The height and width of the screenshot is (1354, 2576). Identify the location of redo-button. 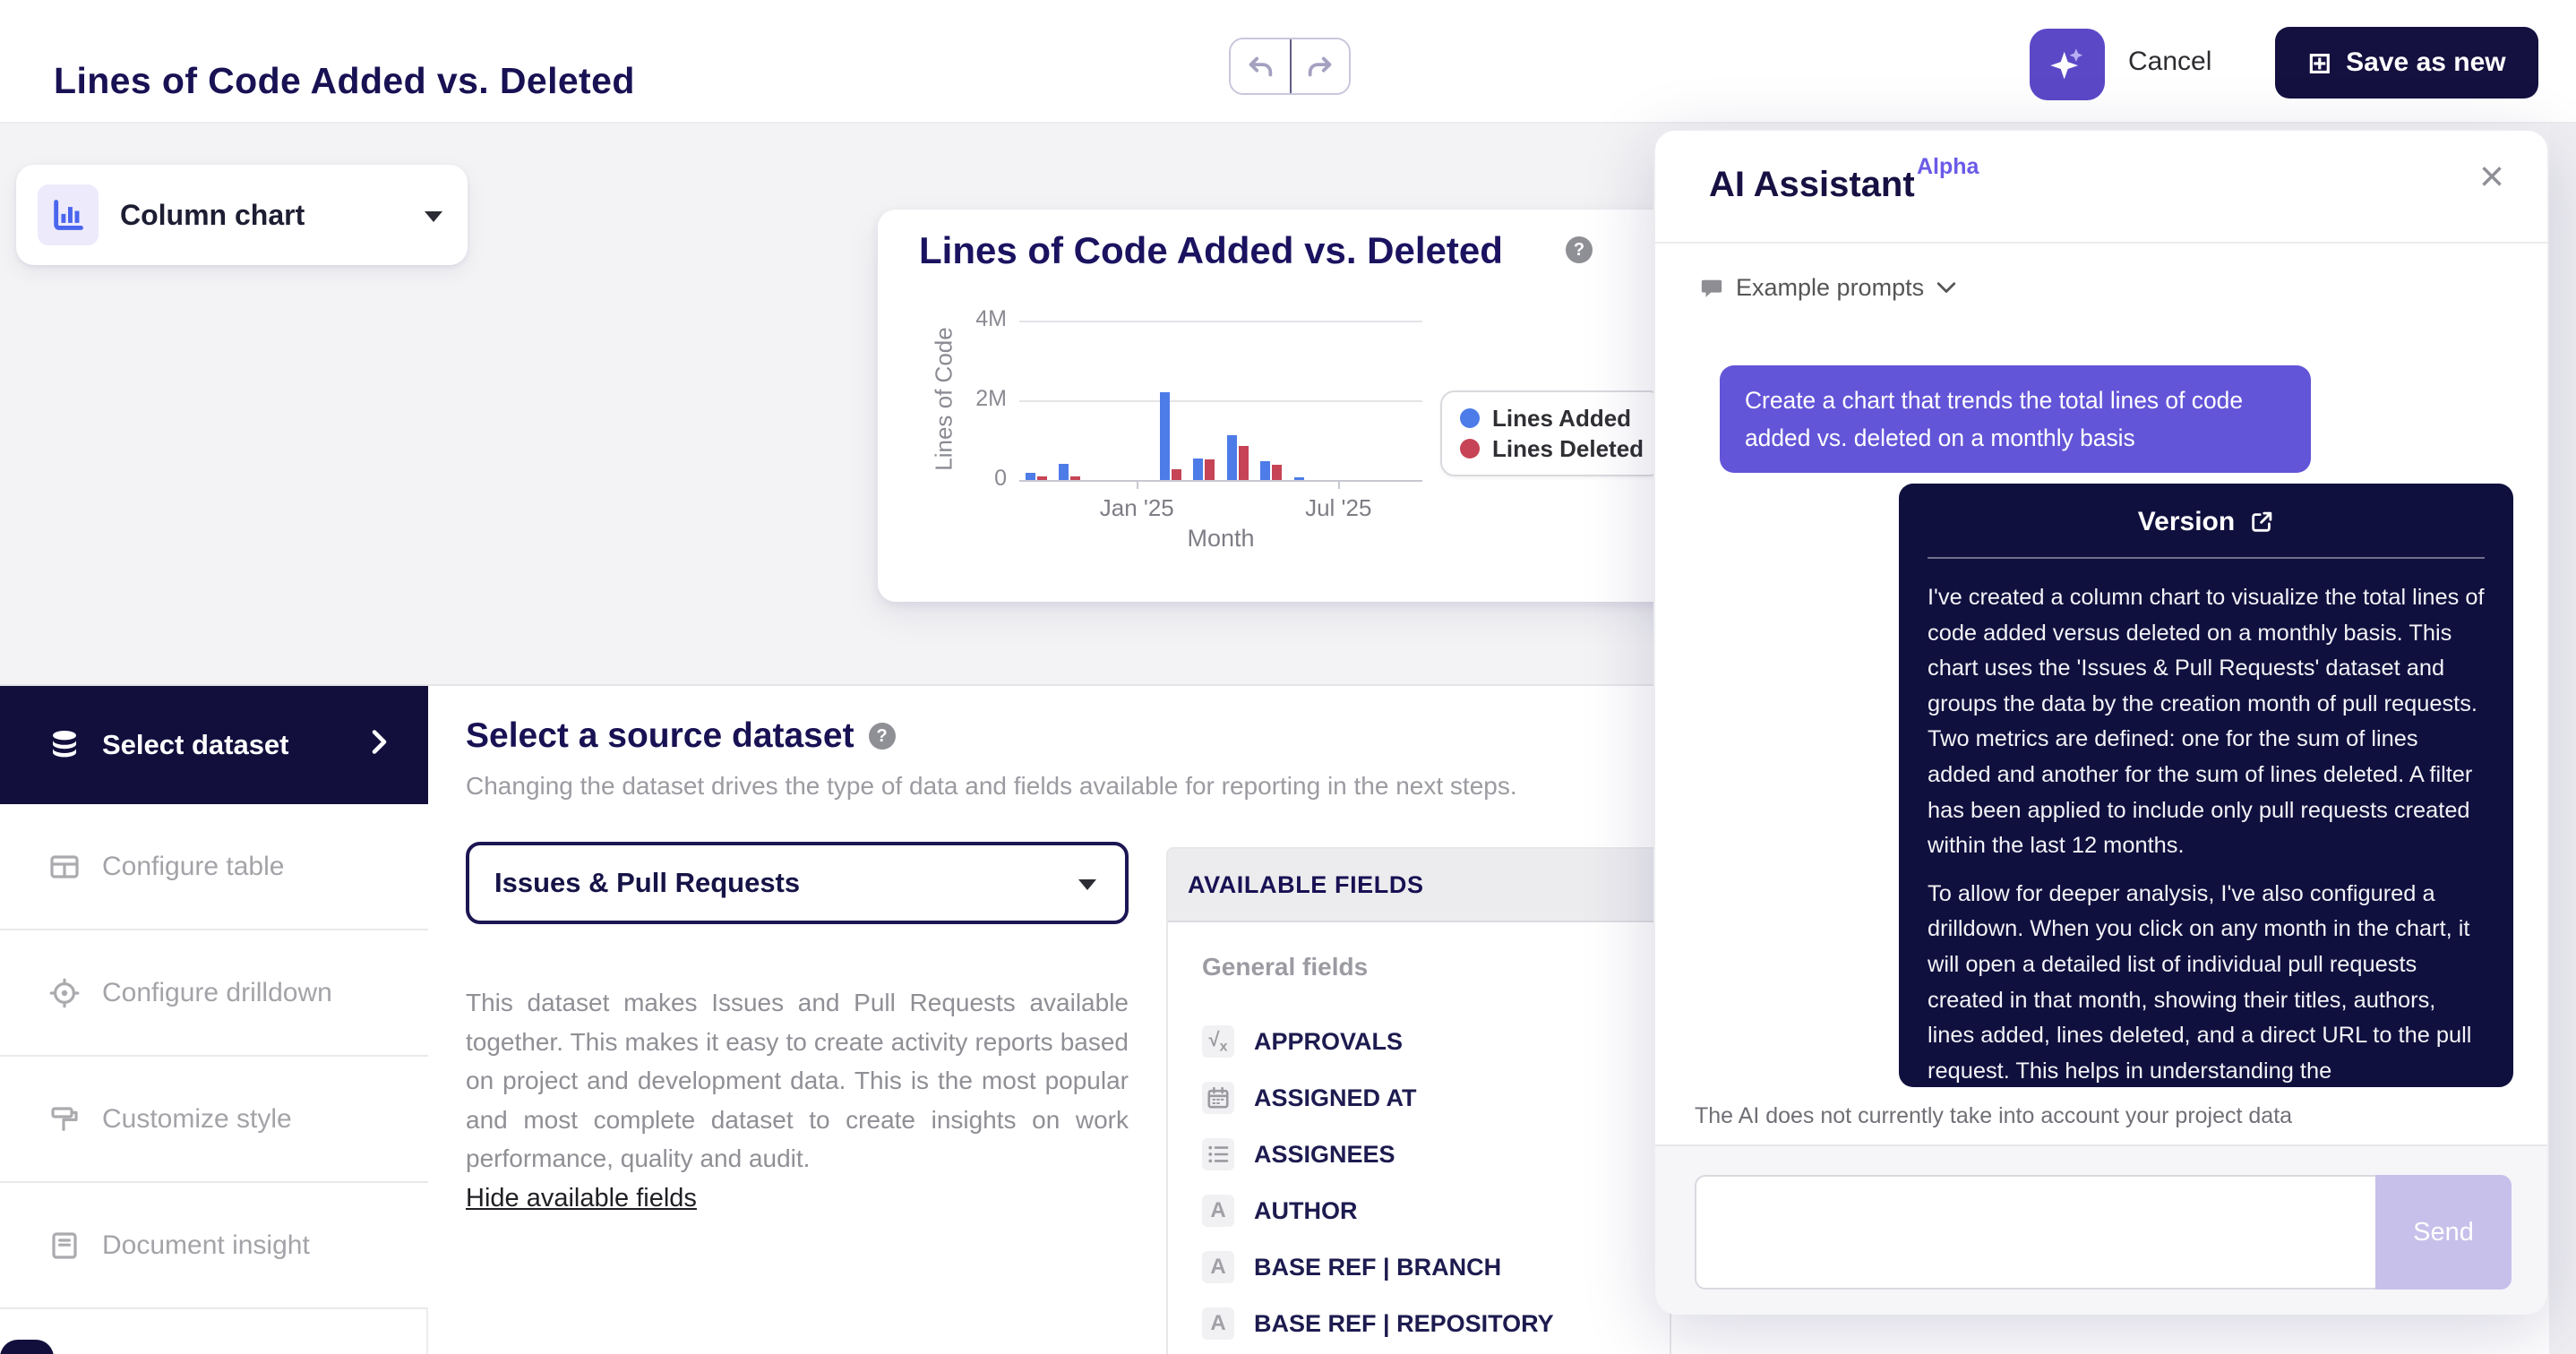
(1319, 66).